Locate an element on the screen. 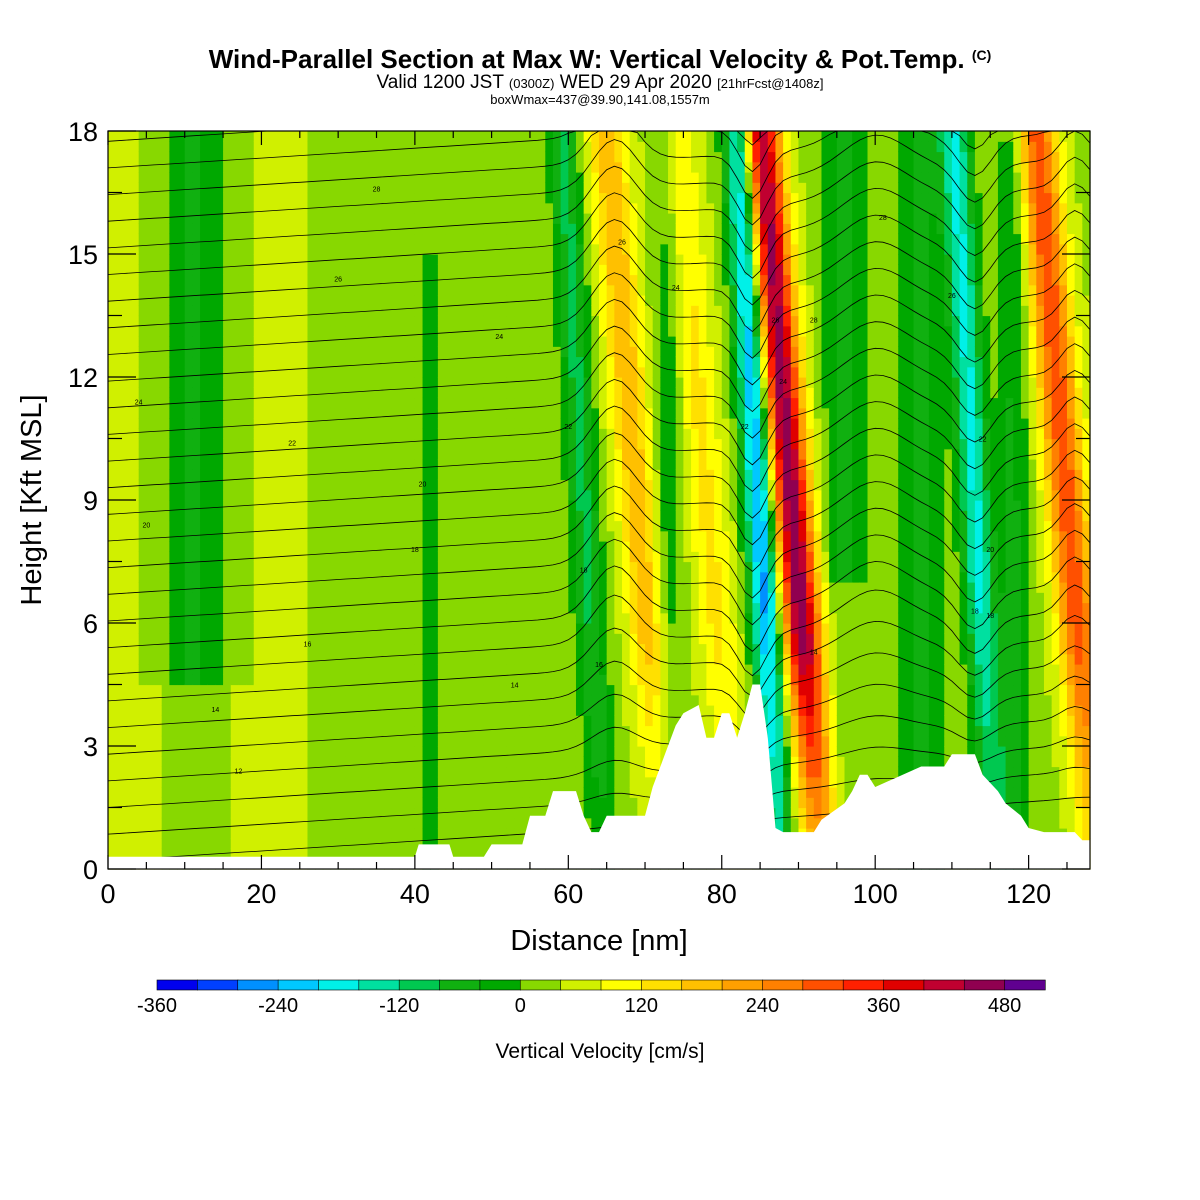 The height and width of the screenshot is (1200, 1200). y-tick-label: 3 is located at coordinates (90, 747).